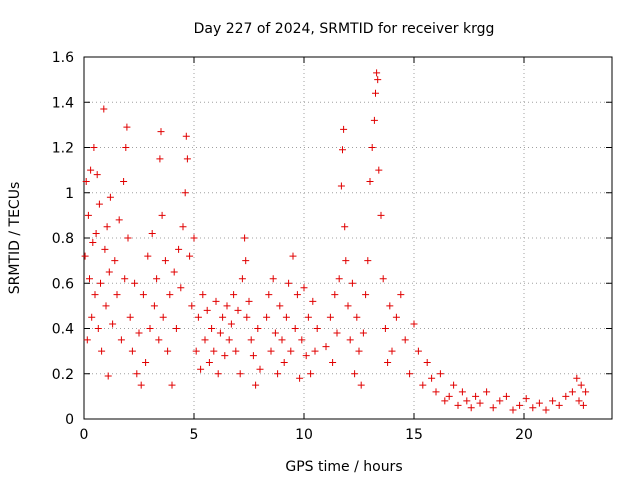 The height and width of the screenshot is (480, 640). Describe the element at coordinates (194, 435) in the screenshot. I see `x-tick-label: 5` at that location.